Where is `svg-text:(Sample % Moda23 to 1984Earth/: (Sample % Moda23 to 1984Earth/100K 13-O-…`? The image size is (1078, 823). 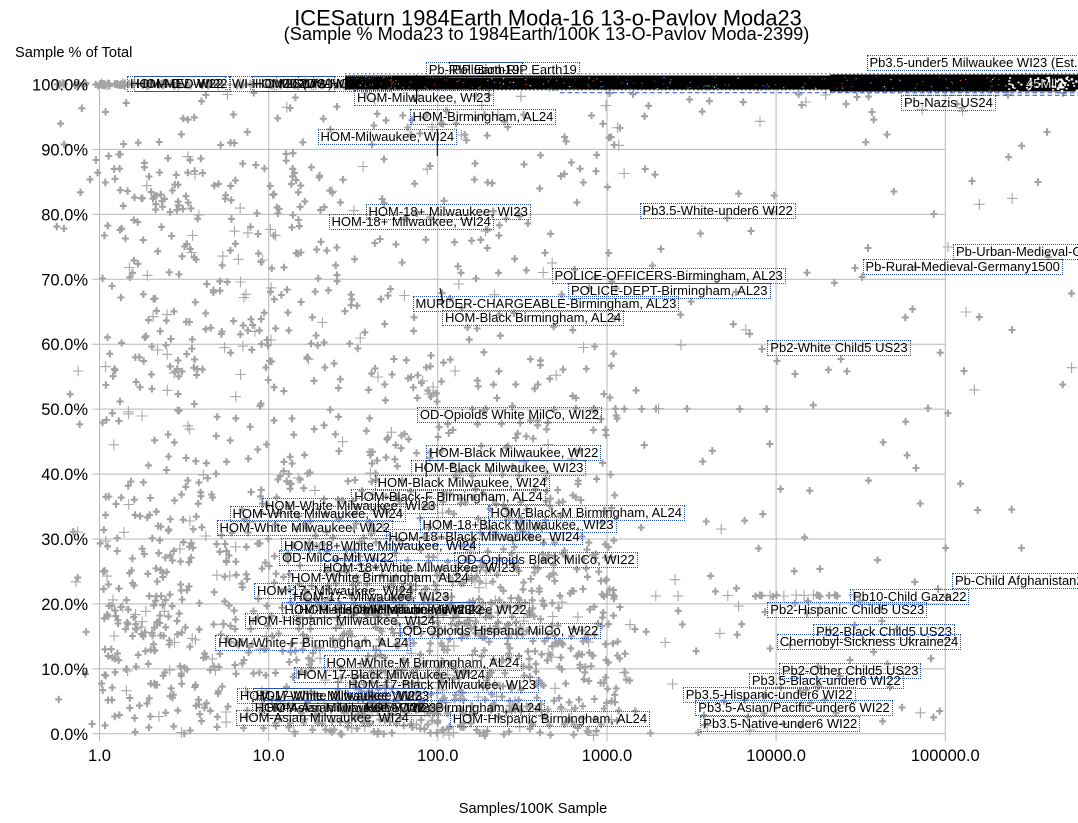 svg-text:(Sample % Moda23 to 1984Earth/: (Sample % Moda23 to 1984Earth/100K 13-O-… is located at coordinates (547, 34).